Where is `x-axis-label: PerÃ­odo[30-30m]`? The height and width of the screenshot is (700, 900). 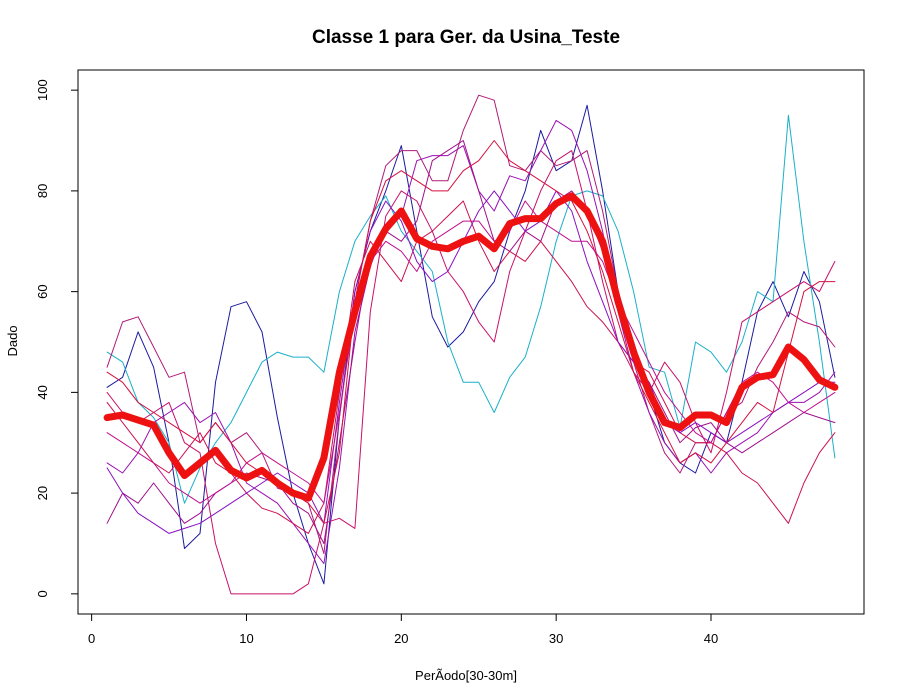
x-axis-label: PerÃ­odo[30-30m] is located at coordinates (466, 675).